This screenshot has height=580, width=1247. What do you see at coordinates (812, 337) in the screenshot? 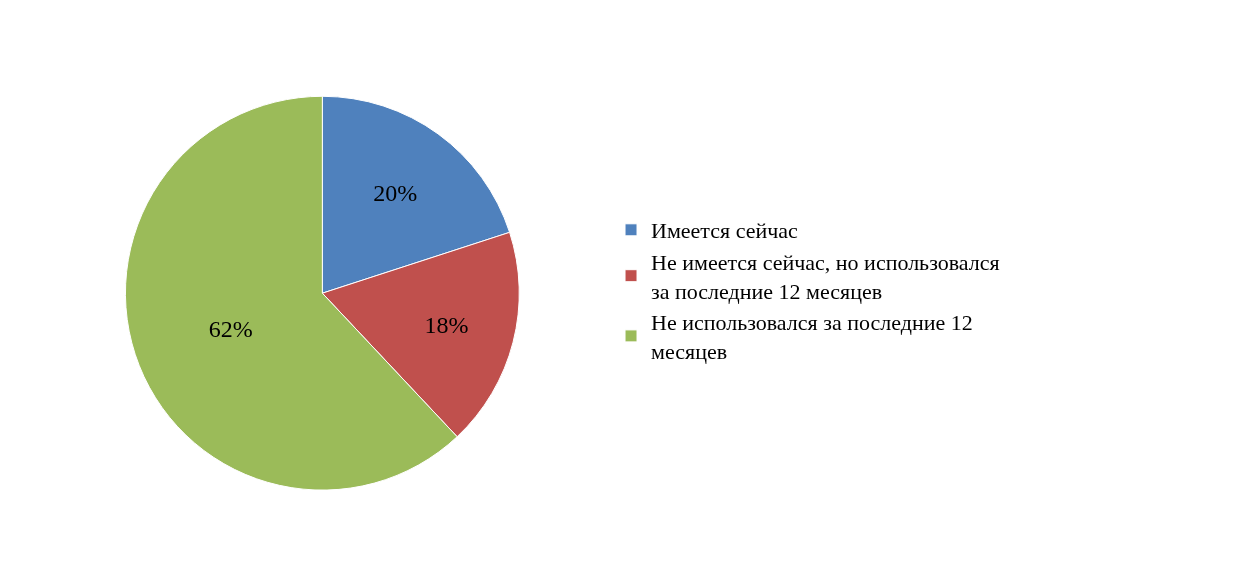
I see `legend-label: Не использовался за последние 12 месяцев` at bounding box center [812, 337].